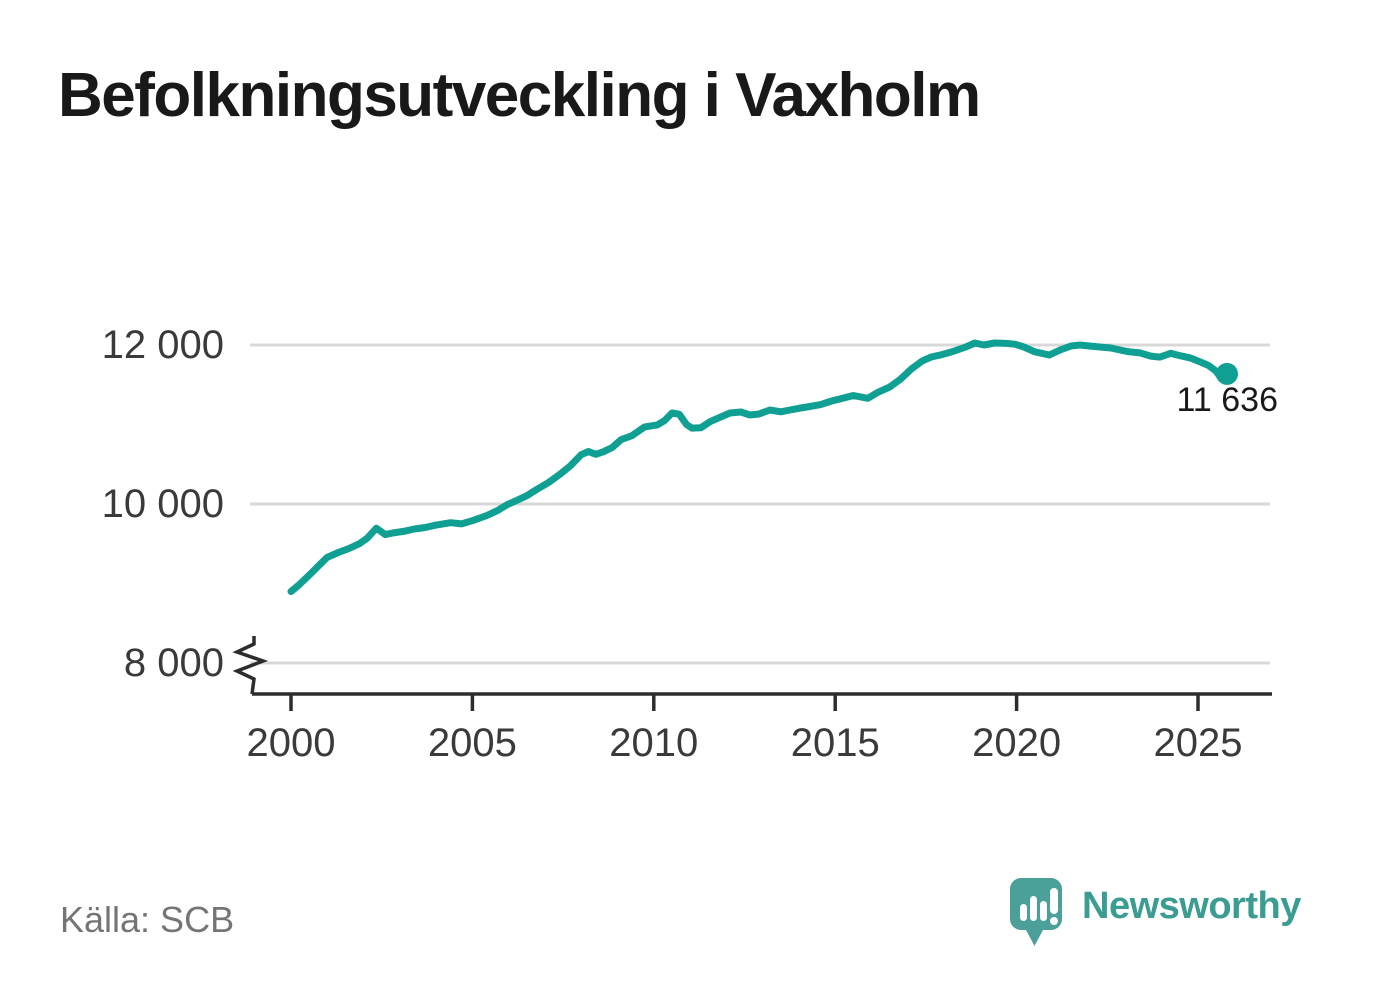  What do you see at coordinates (835, 743) in the screenshot?
I see `x-axis-label-2015: 2015` at bounding box center [835, 743].